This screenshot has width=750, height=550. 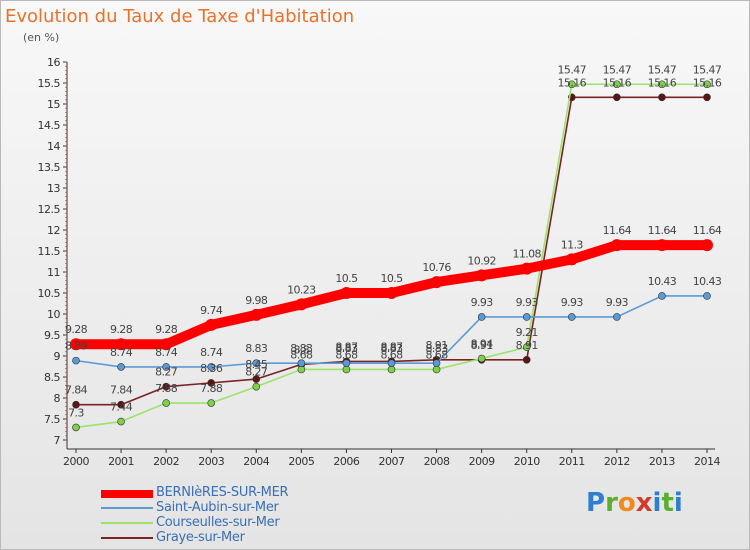 What do you see at coordinates (52, 419) in the screenshot?
I see `y-tick-label: 7.5` at bounding box center [52, 419].